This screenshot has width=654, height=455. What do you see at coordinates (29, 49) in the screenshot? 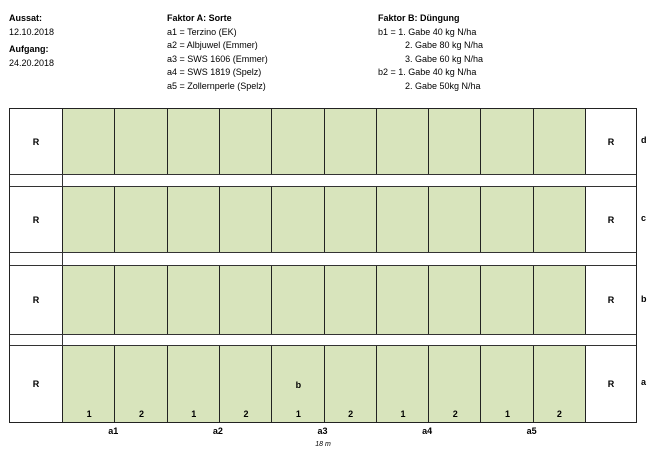
I see `aufgang-label: Aufgang:` at bounding box center [29, 49].